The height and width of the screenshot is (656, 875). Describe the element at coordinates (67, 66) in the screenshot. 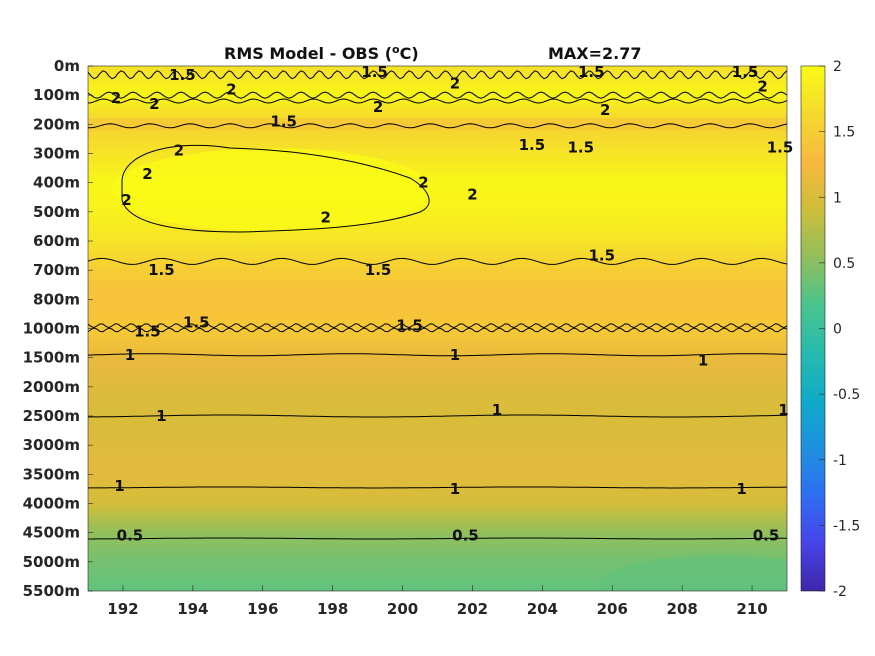

I see `y-tick-label: 0m` at that location.